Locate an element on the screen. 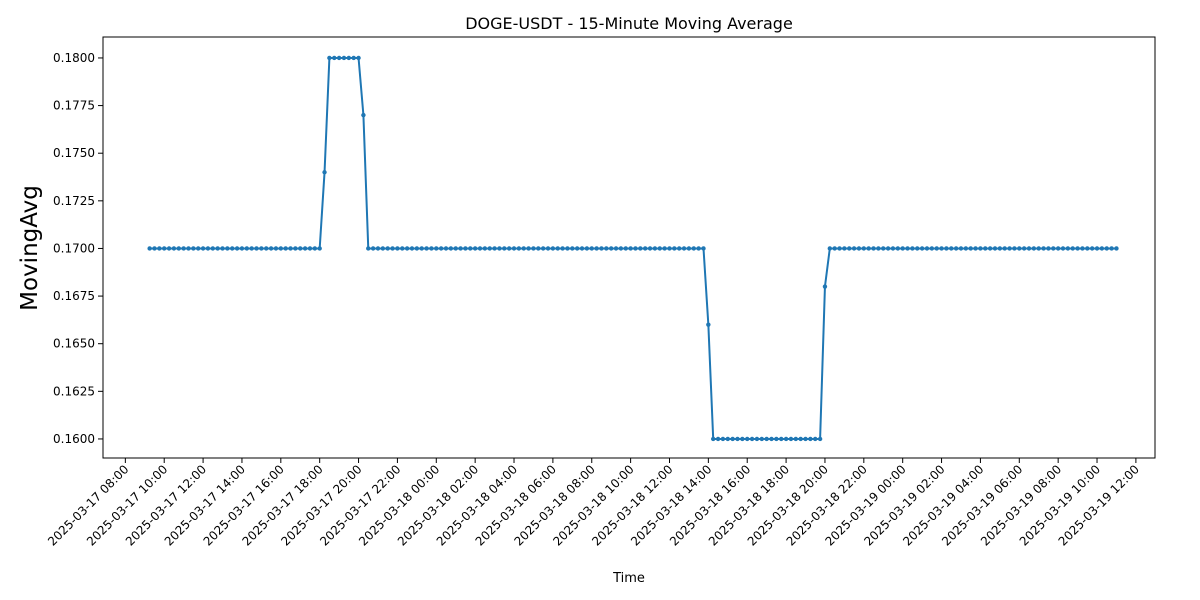 Image resolution: width=1200 pixels, height=600 pixels. y-tick-label: 0.1600 is located at coordinates (74, 439).